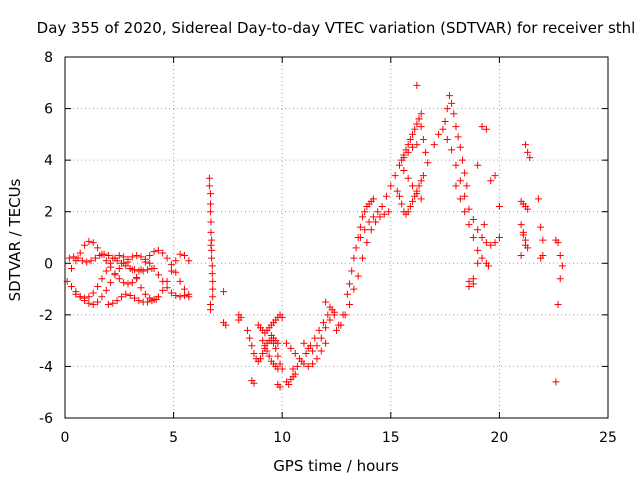  Describe the element at coordinates (336, 466) in the screenshot. I see `x-axis-label: GPS time / hours` at that location.